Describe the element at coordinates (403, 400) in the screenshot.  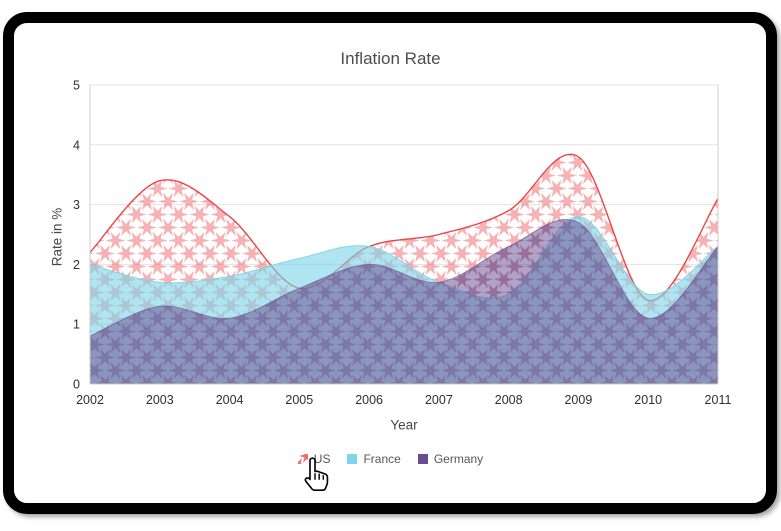
I see `x-tick-labels: 2002 2003 2004 2005 2006 2007 2008 2009 2010 2011` at that location.